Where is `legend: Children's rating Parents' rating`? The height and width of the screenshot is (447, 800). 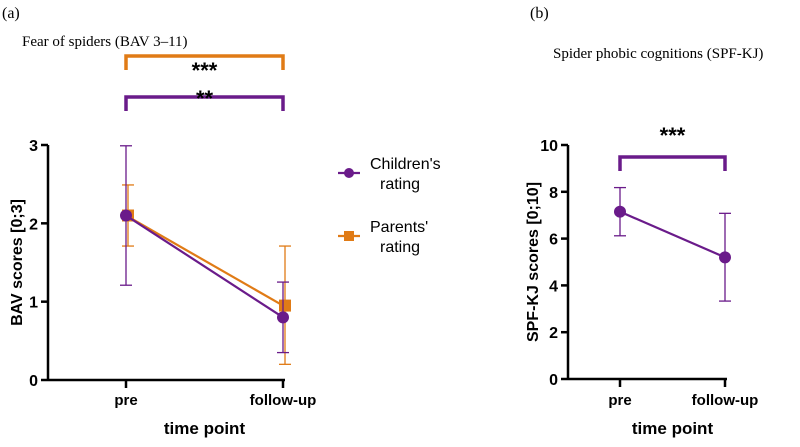 legend: Children's rating Parents' rating is located at coordinates (389, 206).